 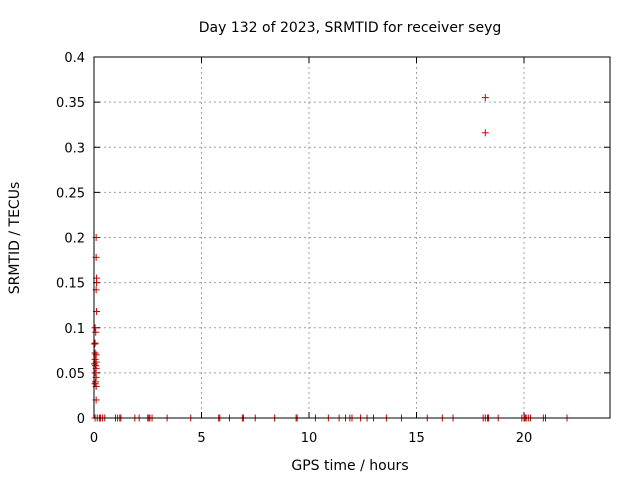 What do you see at coordinates (15, 238) in the screenshot?
I see `y-axis-label: SRMTID / TECUs` at bounding box center [15, 238].